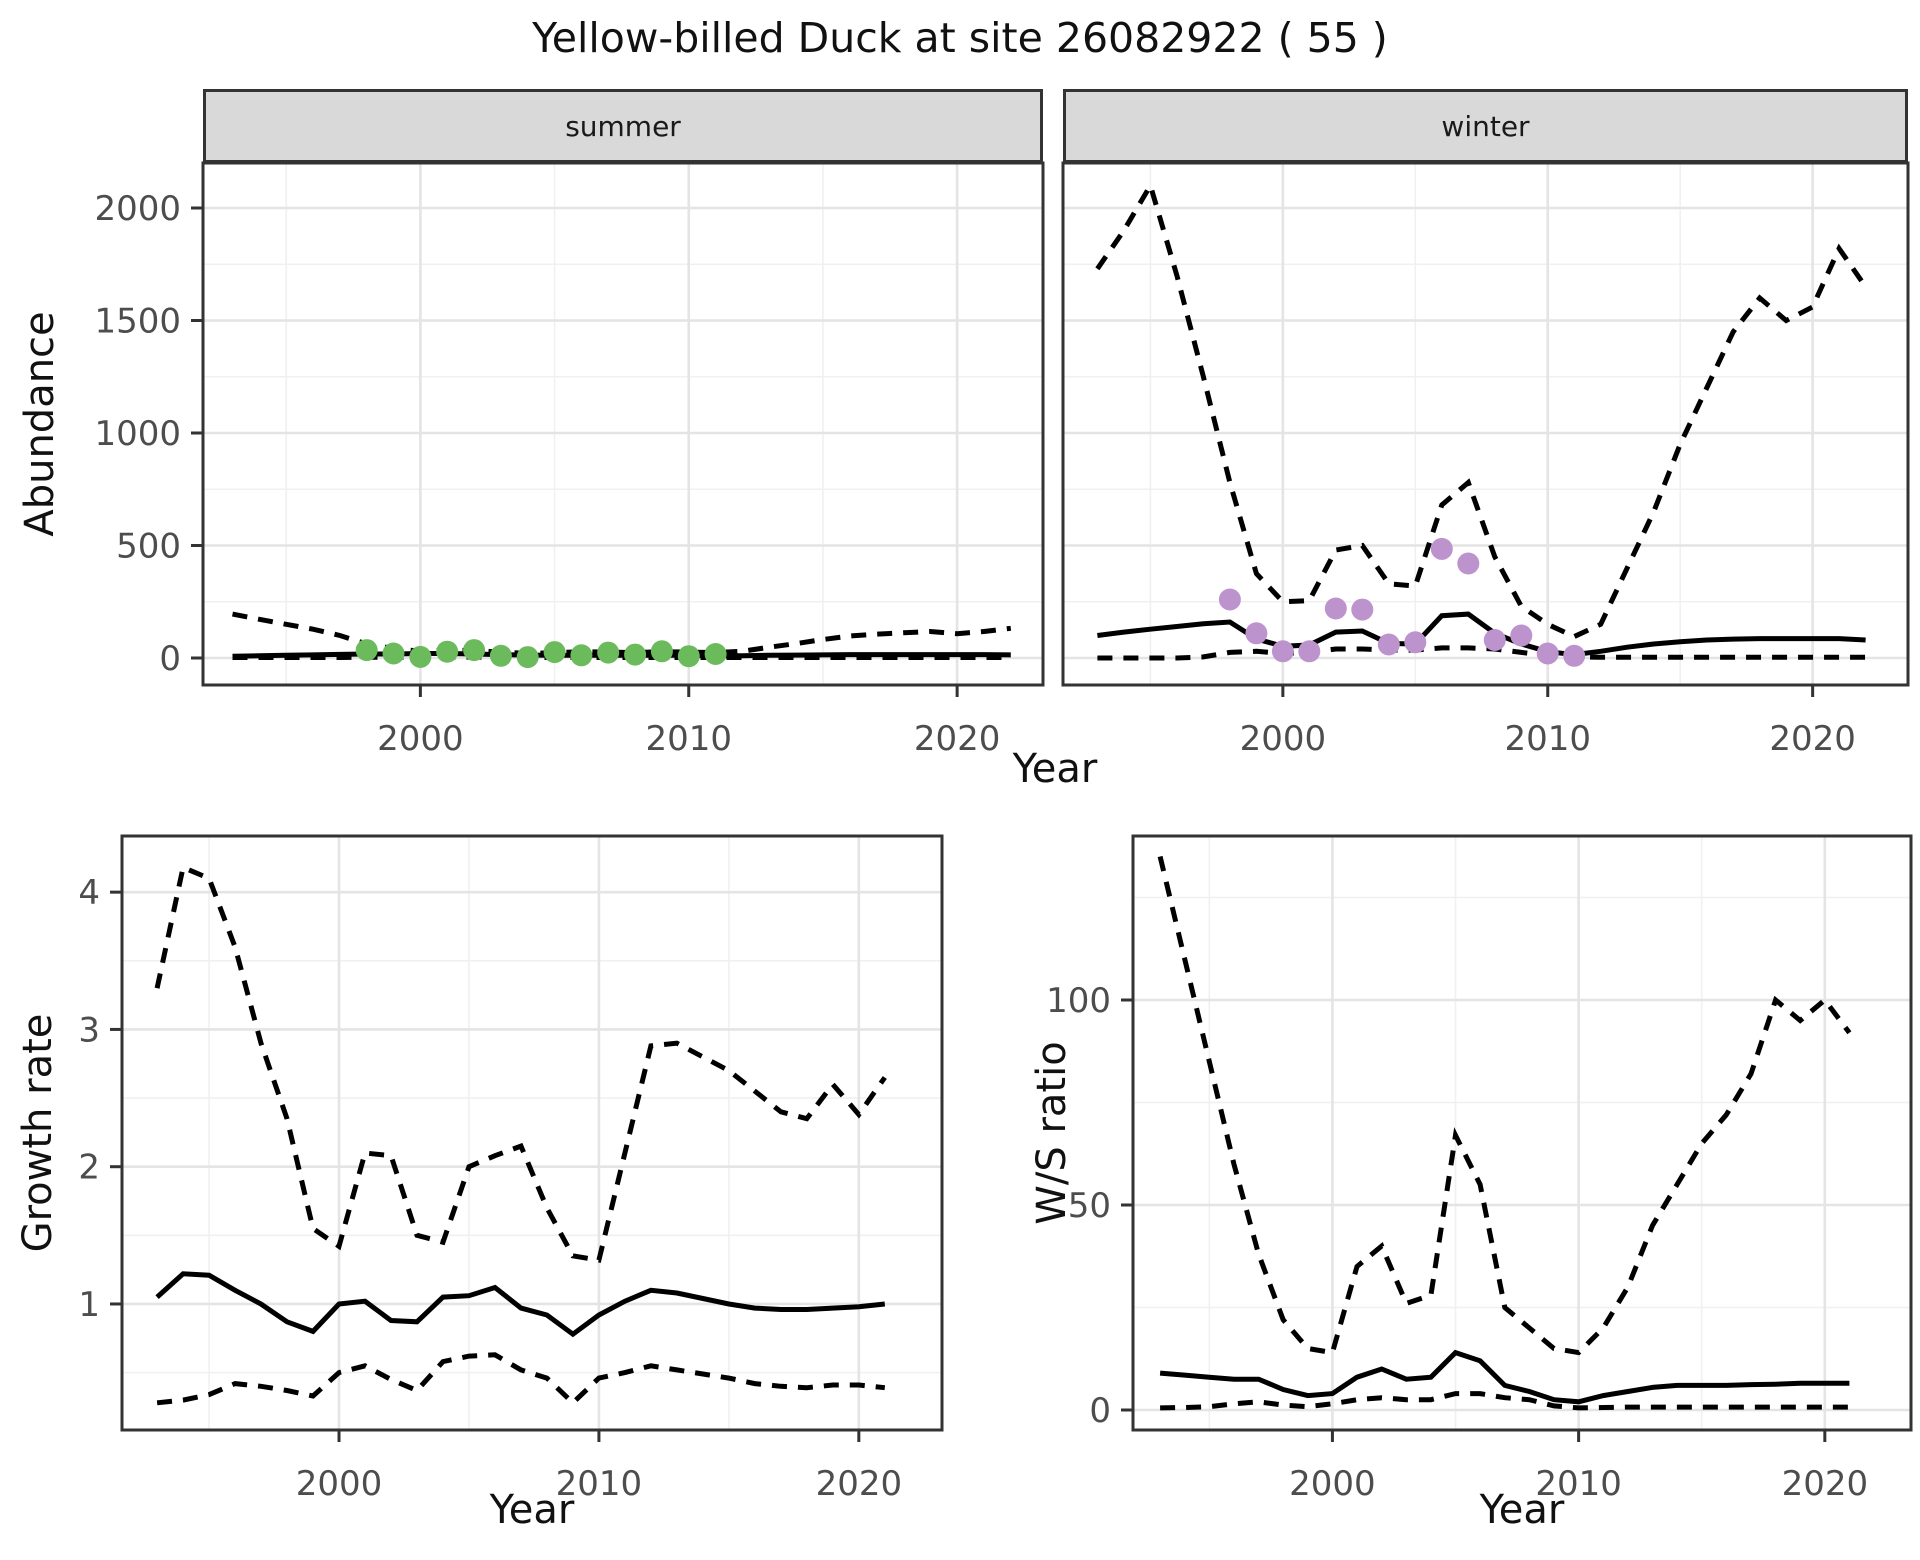 Image resolution: width=1920 pixels, height=1560 pixels. I want to click on x-axis-title-year-ws: Year, so click(1522, 1510).